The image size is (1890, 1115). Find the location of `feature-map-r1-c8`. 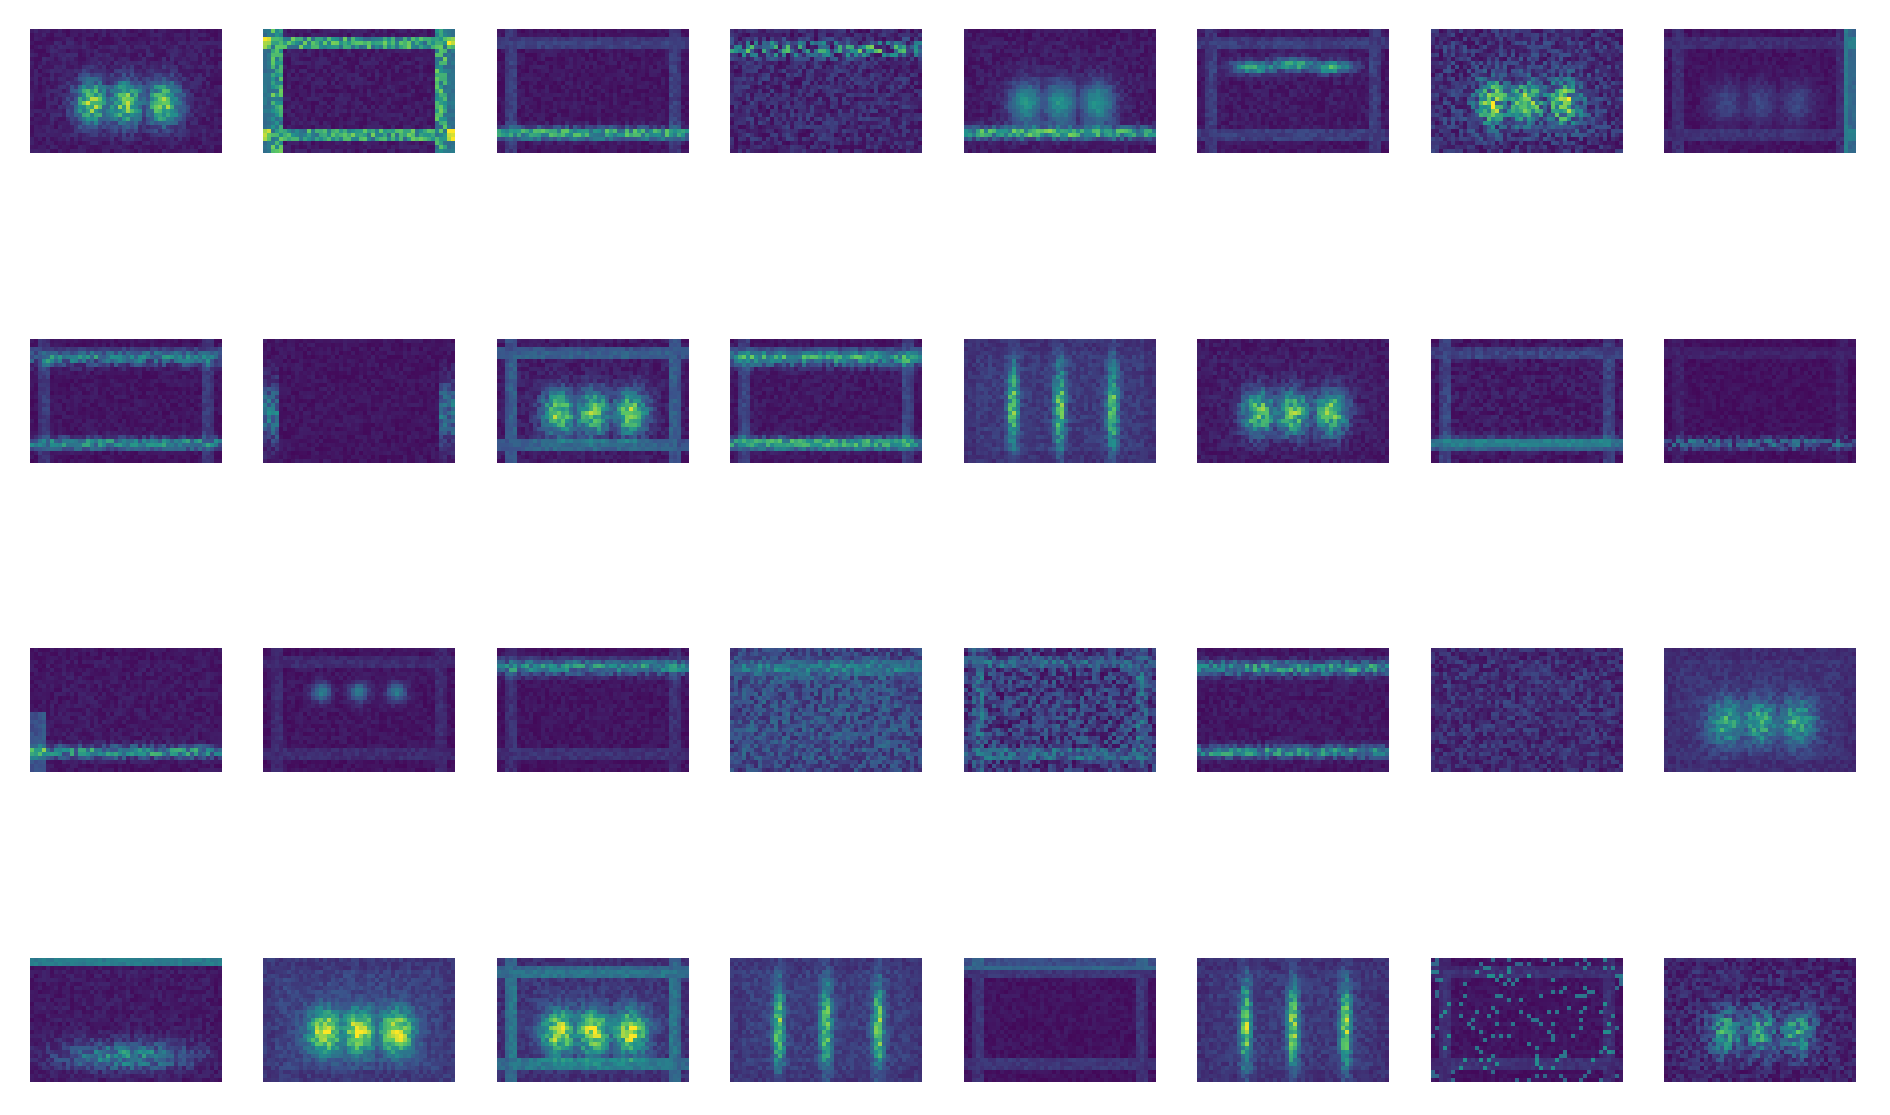

feature-map-r1-c8 is located at coordinates (1760, 91).